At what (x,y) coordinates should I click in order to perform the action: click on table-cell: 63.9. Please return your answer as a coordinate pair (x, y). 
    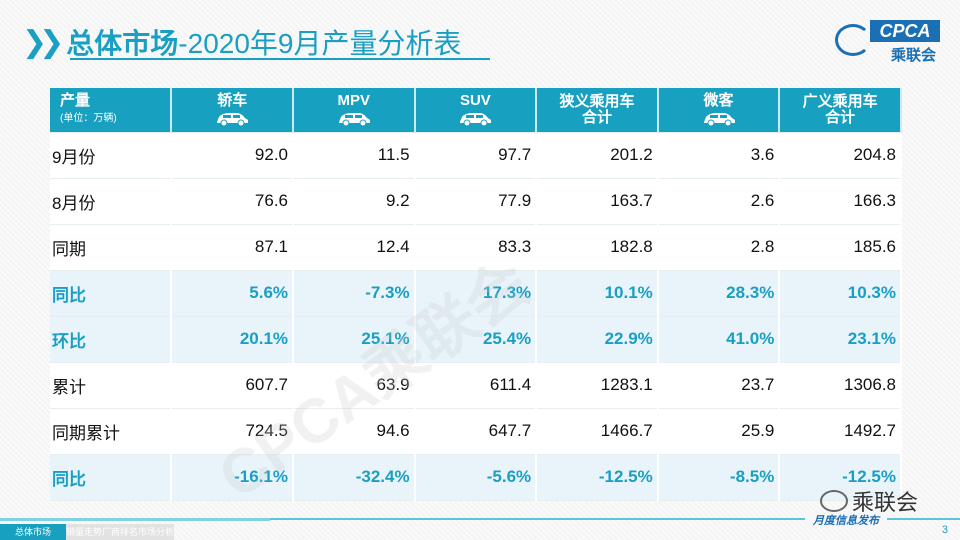
    Looking at the image, I should click on (354, 385).